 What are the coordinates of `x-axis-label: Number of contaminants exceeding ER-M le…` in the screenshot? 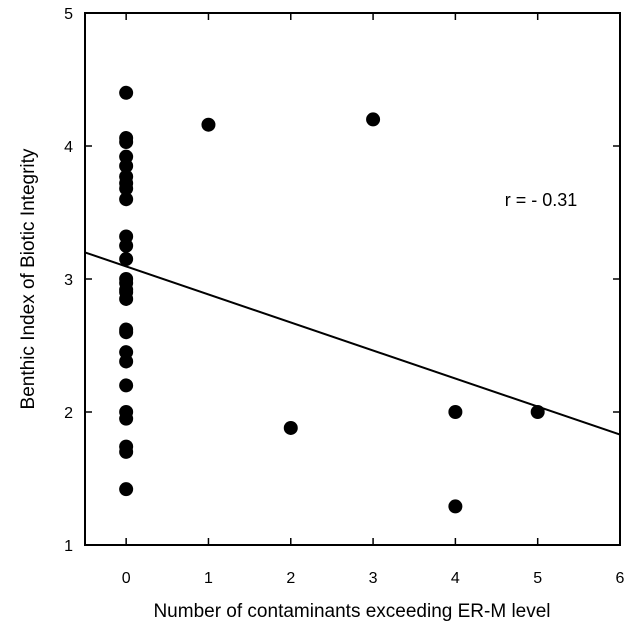 It's located at (351, 611).